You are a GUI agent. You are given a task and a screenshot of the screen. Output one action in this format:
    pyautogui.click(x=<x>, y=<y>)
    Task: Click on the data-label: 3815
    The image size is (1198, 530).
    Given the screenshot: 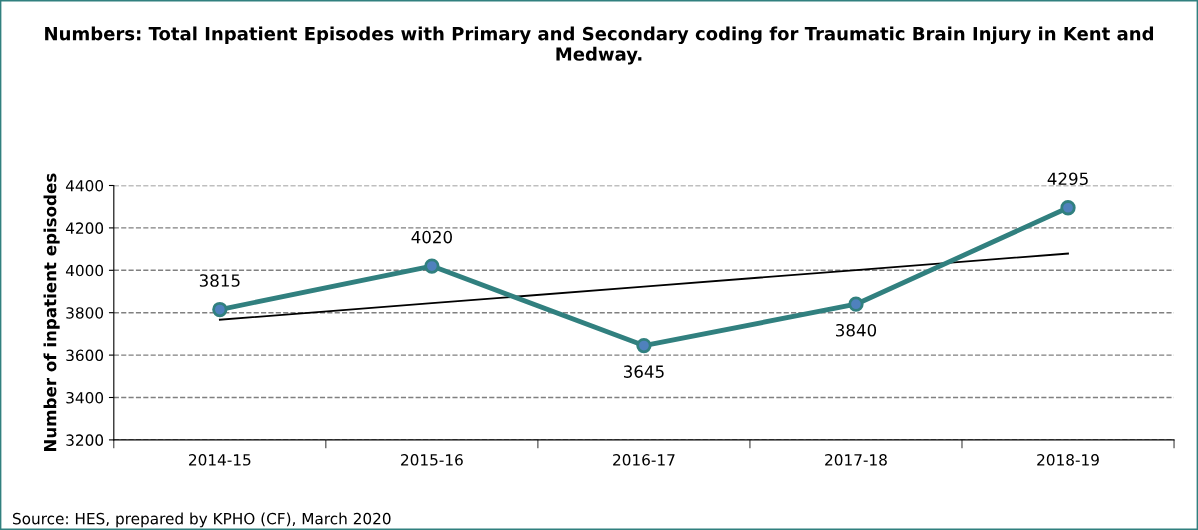 What is the action you would take?
    pyautogui.click(x=219, y=280)
    